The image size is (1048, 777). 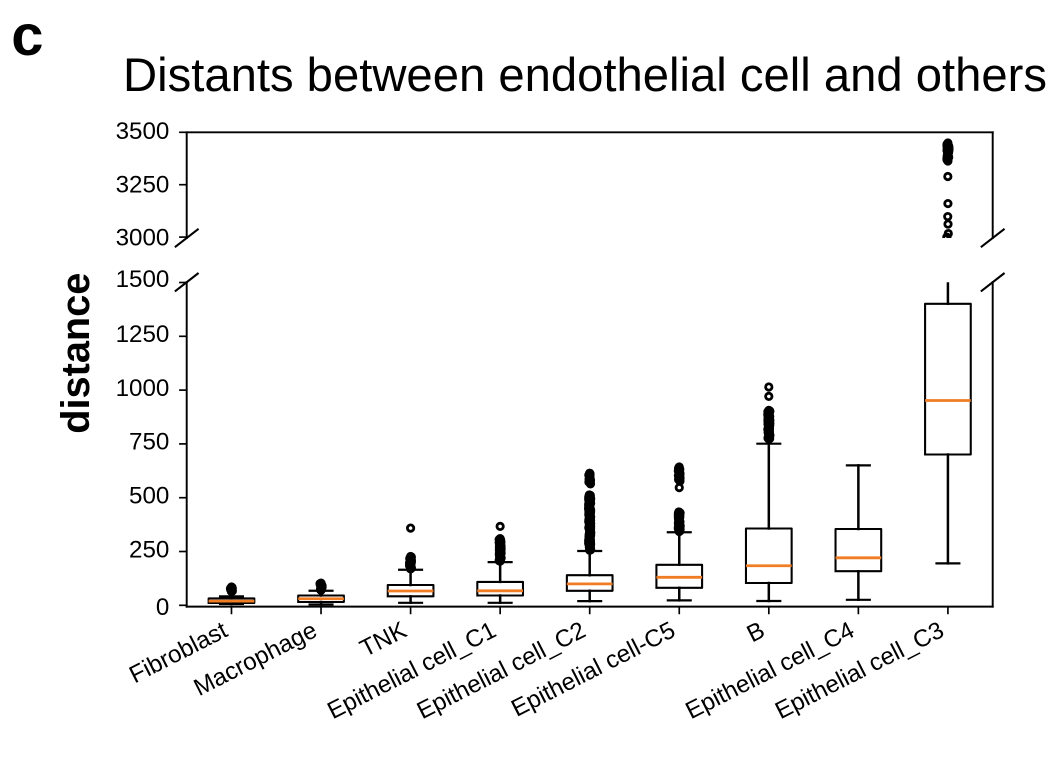 What do you see at coordinates (143, 237) in the screenshot?
I see `svg-text: 3000` at bounding box center [143, 237].